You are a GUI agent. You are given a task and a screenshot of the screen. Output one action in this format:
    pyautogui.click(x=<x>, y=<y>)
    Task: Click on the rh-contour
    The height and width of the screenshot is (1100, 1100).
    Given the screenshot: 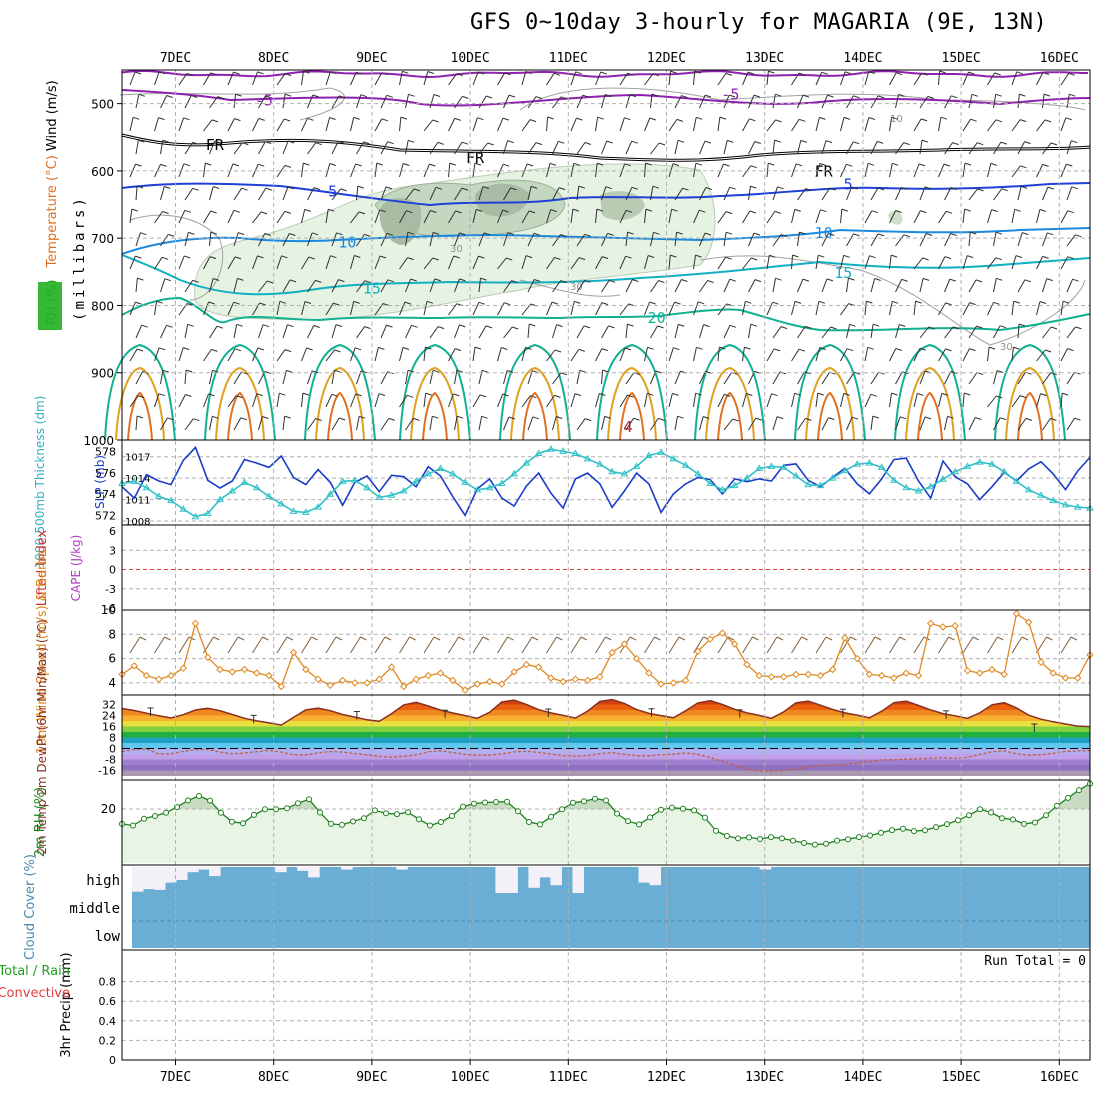 What is the action you would take?
    pyautogui.click(x=176, y=257)
    